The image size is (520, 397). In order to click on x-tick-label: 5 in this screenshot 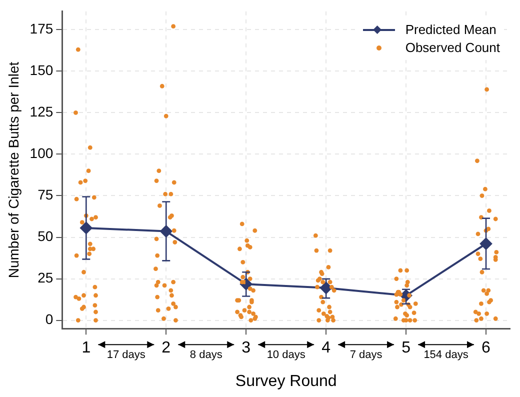, I will do `click(406, 348)`.